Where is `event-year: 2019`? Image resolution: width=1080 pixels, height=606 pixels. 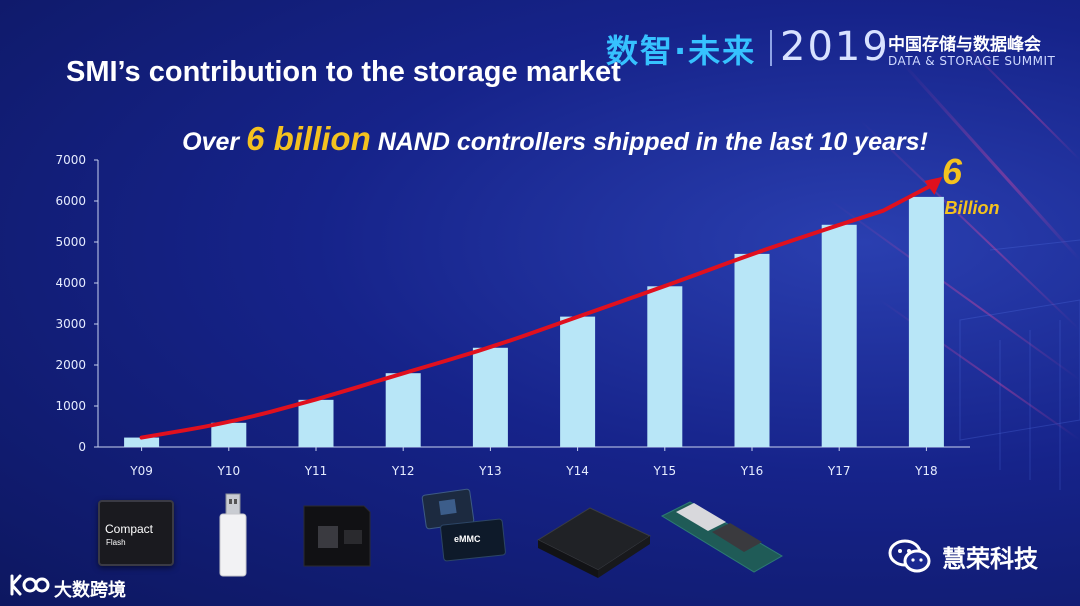 event-year: 2019 is located at coordinates (835, 47).